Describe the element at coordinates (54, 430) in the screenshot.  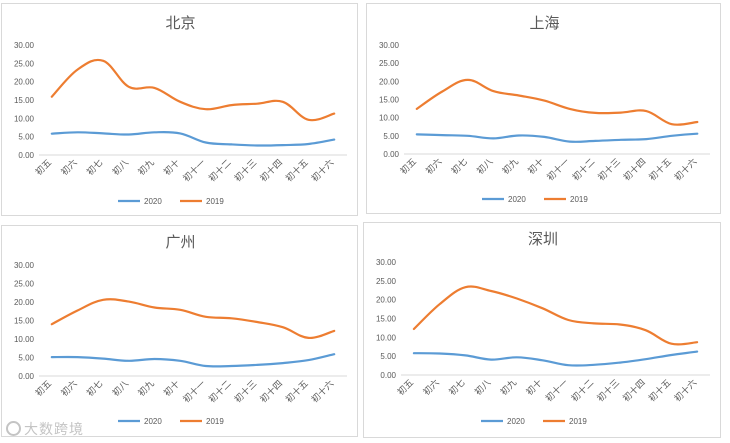
I see `watermark-text: 大数跨境` at that location.